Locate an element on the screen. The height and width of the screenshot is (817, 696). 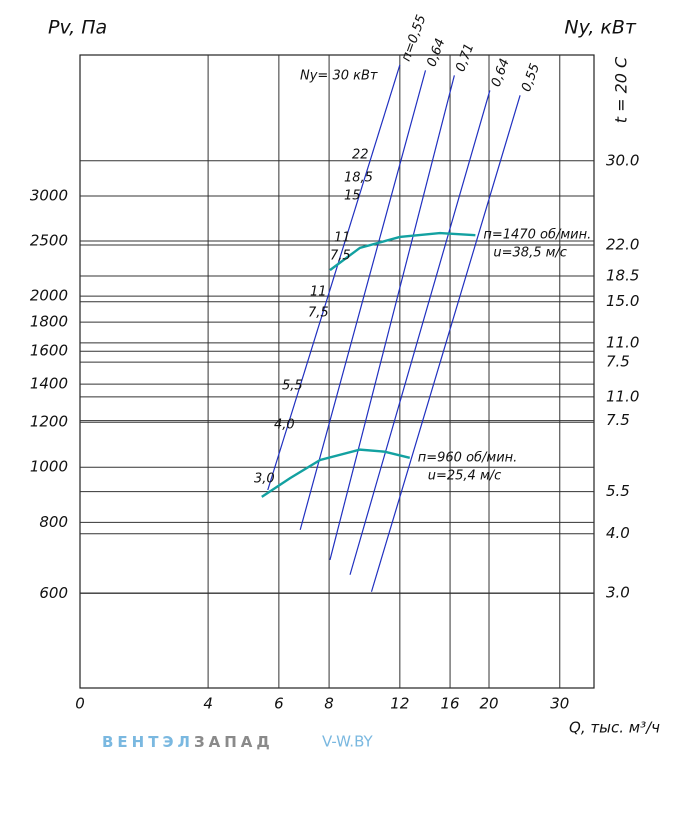
x-tick-label: 4 is located at coordinates (208, 704).